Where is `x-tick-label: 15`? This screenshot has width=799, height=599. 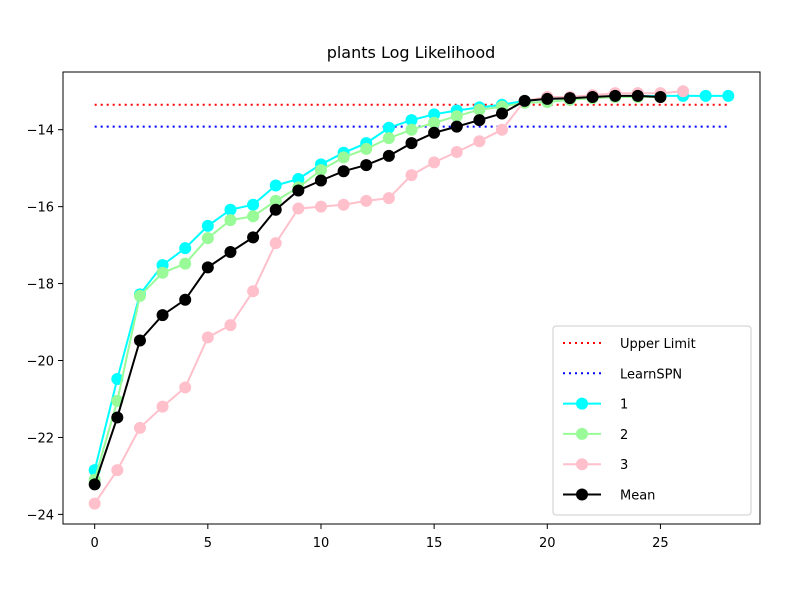
x-tick-label: 15 is located at coordinates (434, 543).